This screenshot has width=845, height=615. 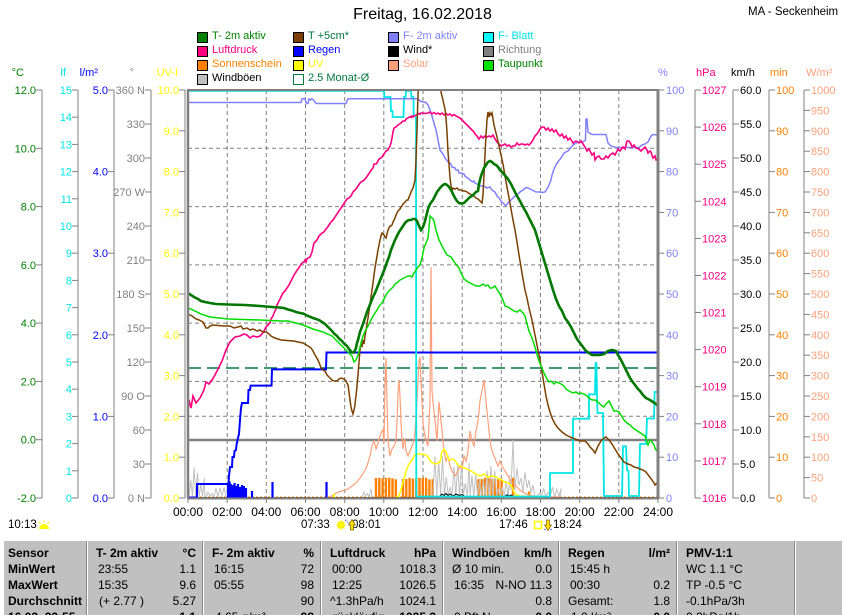 I want to click on svg-text: 7, so click(x=69, y=309).